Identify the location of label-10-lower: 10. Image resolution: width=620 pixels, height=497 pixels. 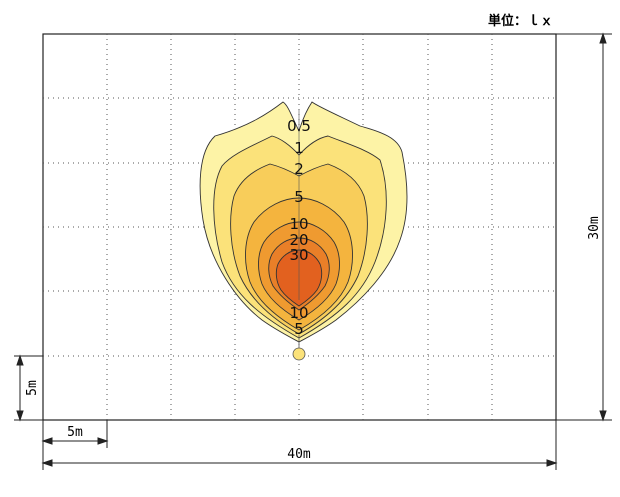
(298, 313).